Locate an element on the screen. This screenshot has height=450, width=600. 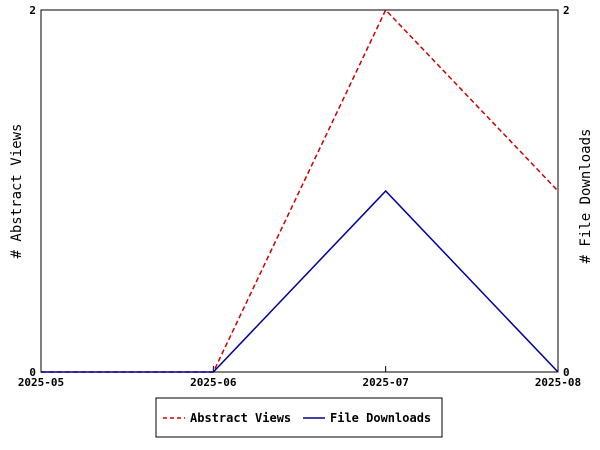
legend-label-file-downloads: File Downloads is located at coordinates (380, 418).